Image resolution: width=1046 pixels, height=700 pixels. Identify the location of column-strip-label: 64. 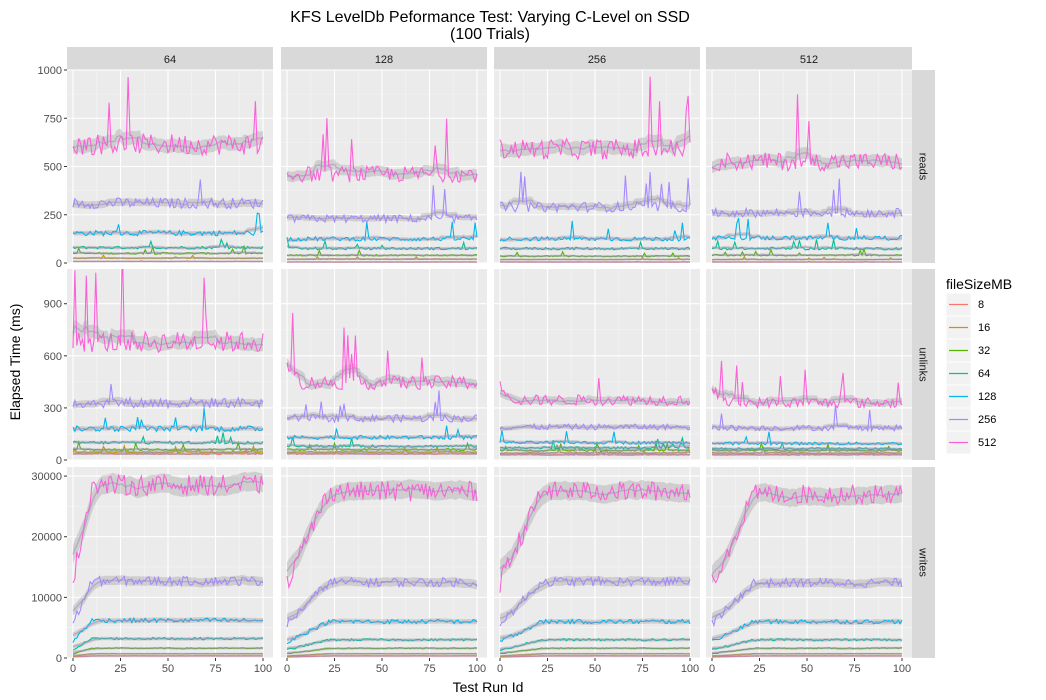
(170, 60).